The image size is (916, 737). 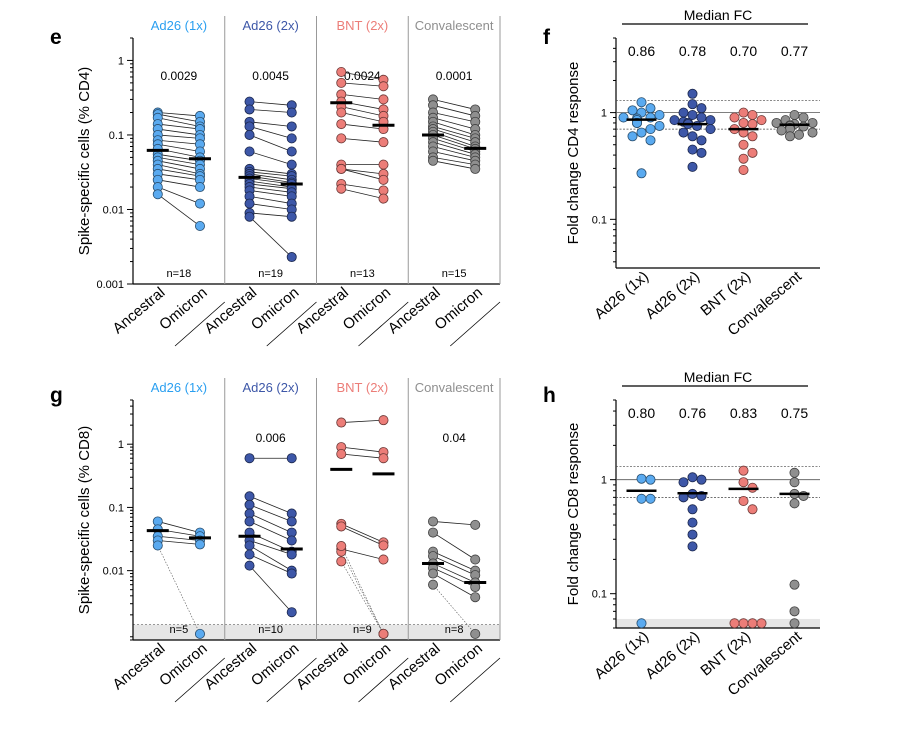 What do you see at coordinates (549, 395) in the screenshot?
I see `panel-label: h` at bounding box center [549, 395].